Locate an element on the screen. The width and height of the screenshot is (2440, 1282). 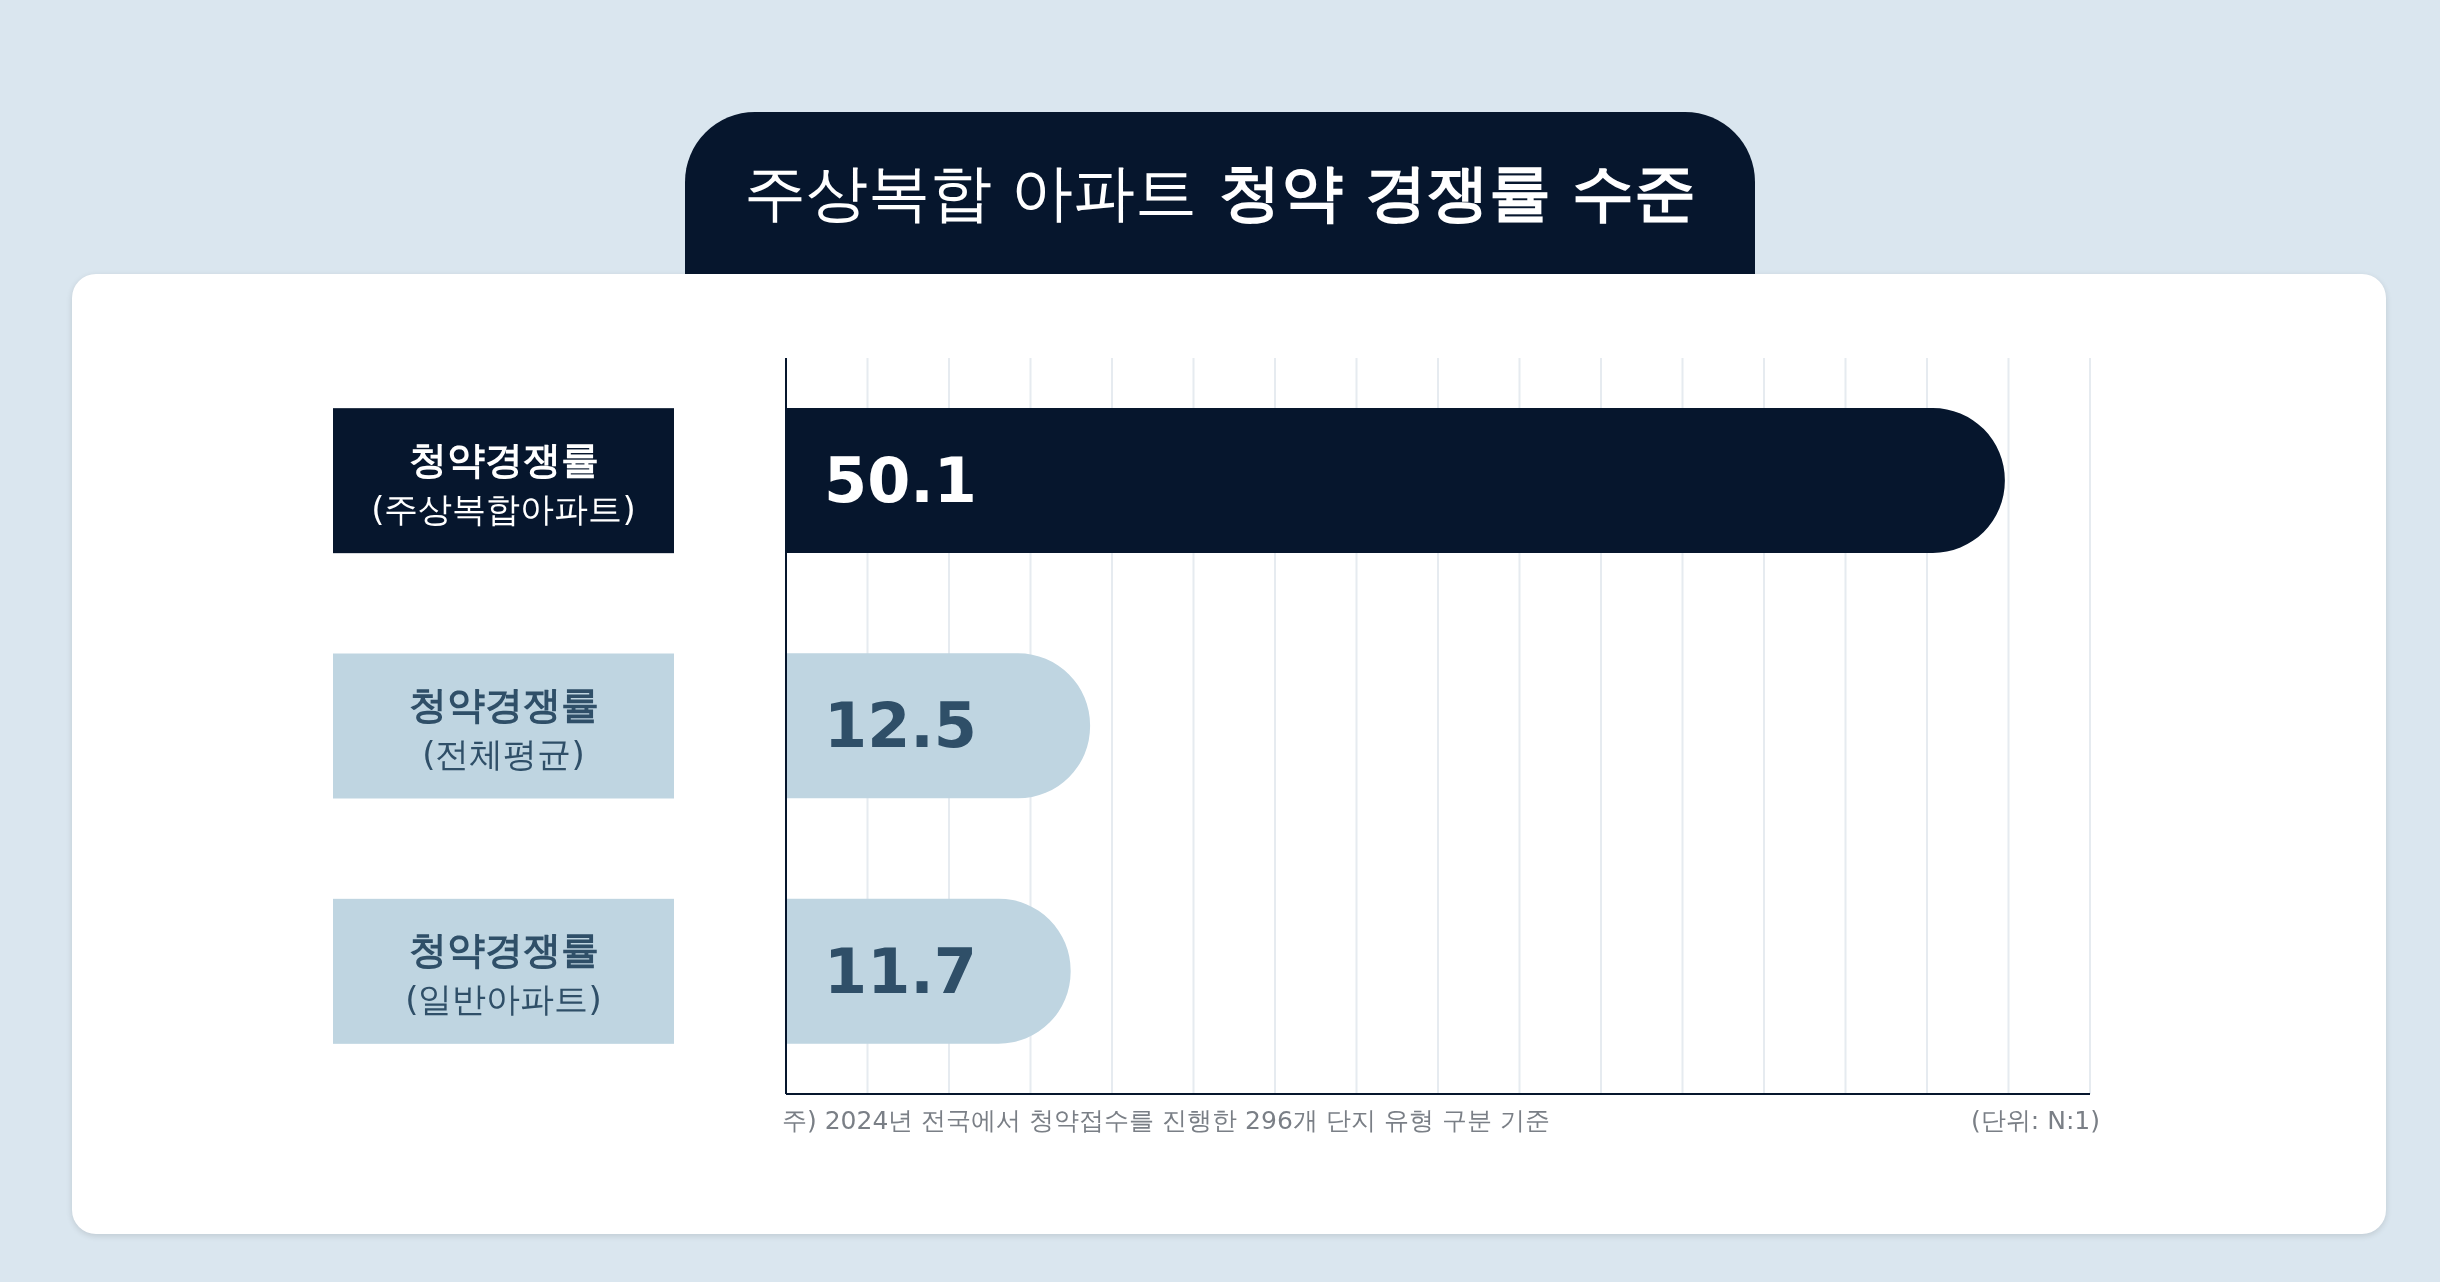
text: 주) 2024년 전국에서 청약접수를 진행한 296개 단지 유형 구분 기준 is located at coordinates (1166, 1121).